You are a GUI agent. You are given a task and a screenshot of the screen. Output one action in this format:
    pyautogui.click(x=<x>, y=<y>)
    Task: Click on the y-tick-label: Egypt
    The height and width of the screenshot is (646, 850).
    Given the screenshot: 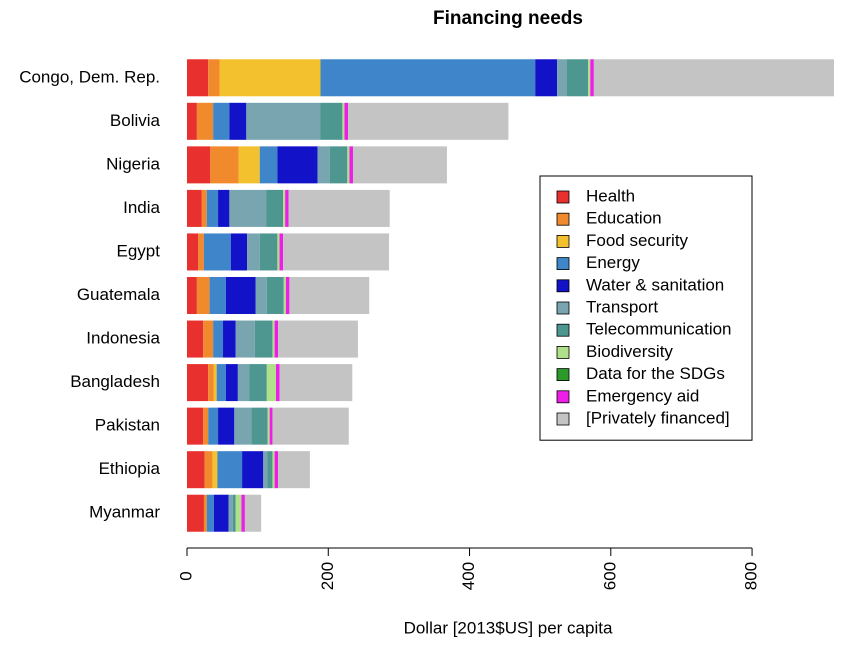 What is the action you would take?
    pyautogui.click(x=139, y=250)
    